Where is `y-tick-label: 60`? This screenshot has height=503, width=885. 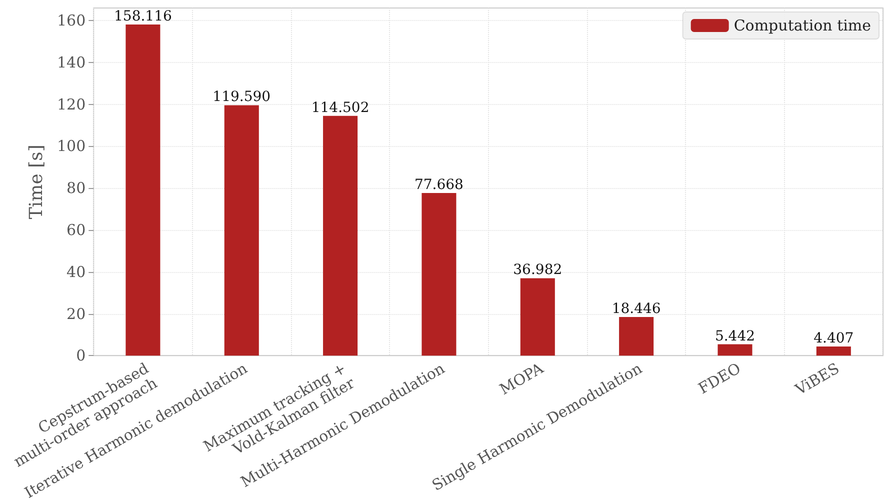
y-tick-label: 60 is located at coordinates (76, 230).